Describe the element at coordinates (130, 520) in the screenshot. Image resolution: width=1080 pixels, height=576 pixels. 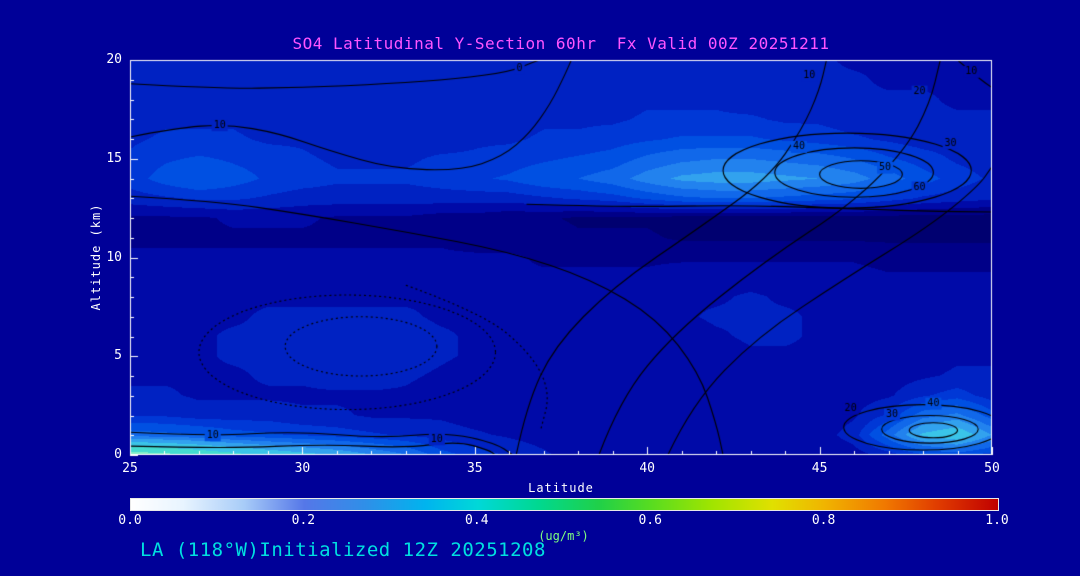
I see `colorbar-tick-label: 0.0` at that location.